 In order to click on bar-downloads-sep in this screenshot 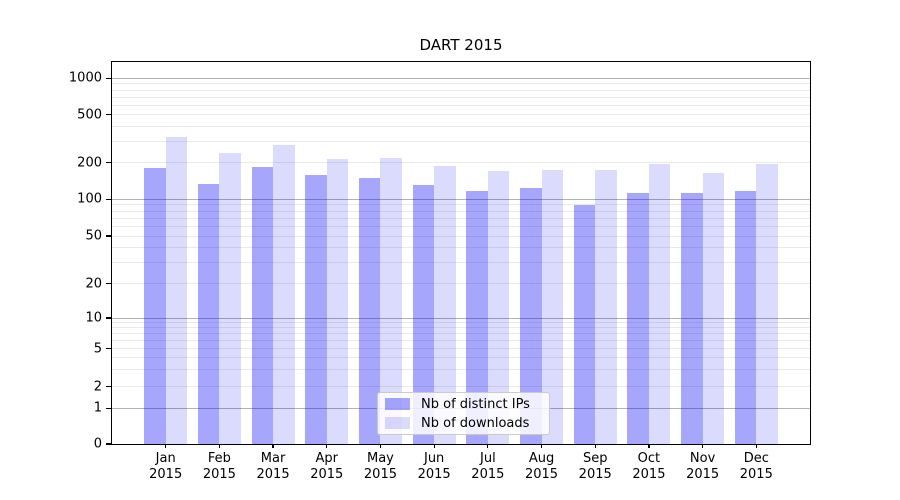, I will do `click(606, 307)`.